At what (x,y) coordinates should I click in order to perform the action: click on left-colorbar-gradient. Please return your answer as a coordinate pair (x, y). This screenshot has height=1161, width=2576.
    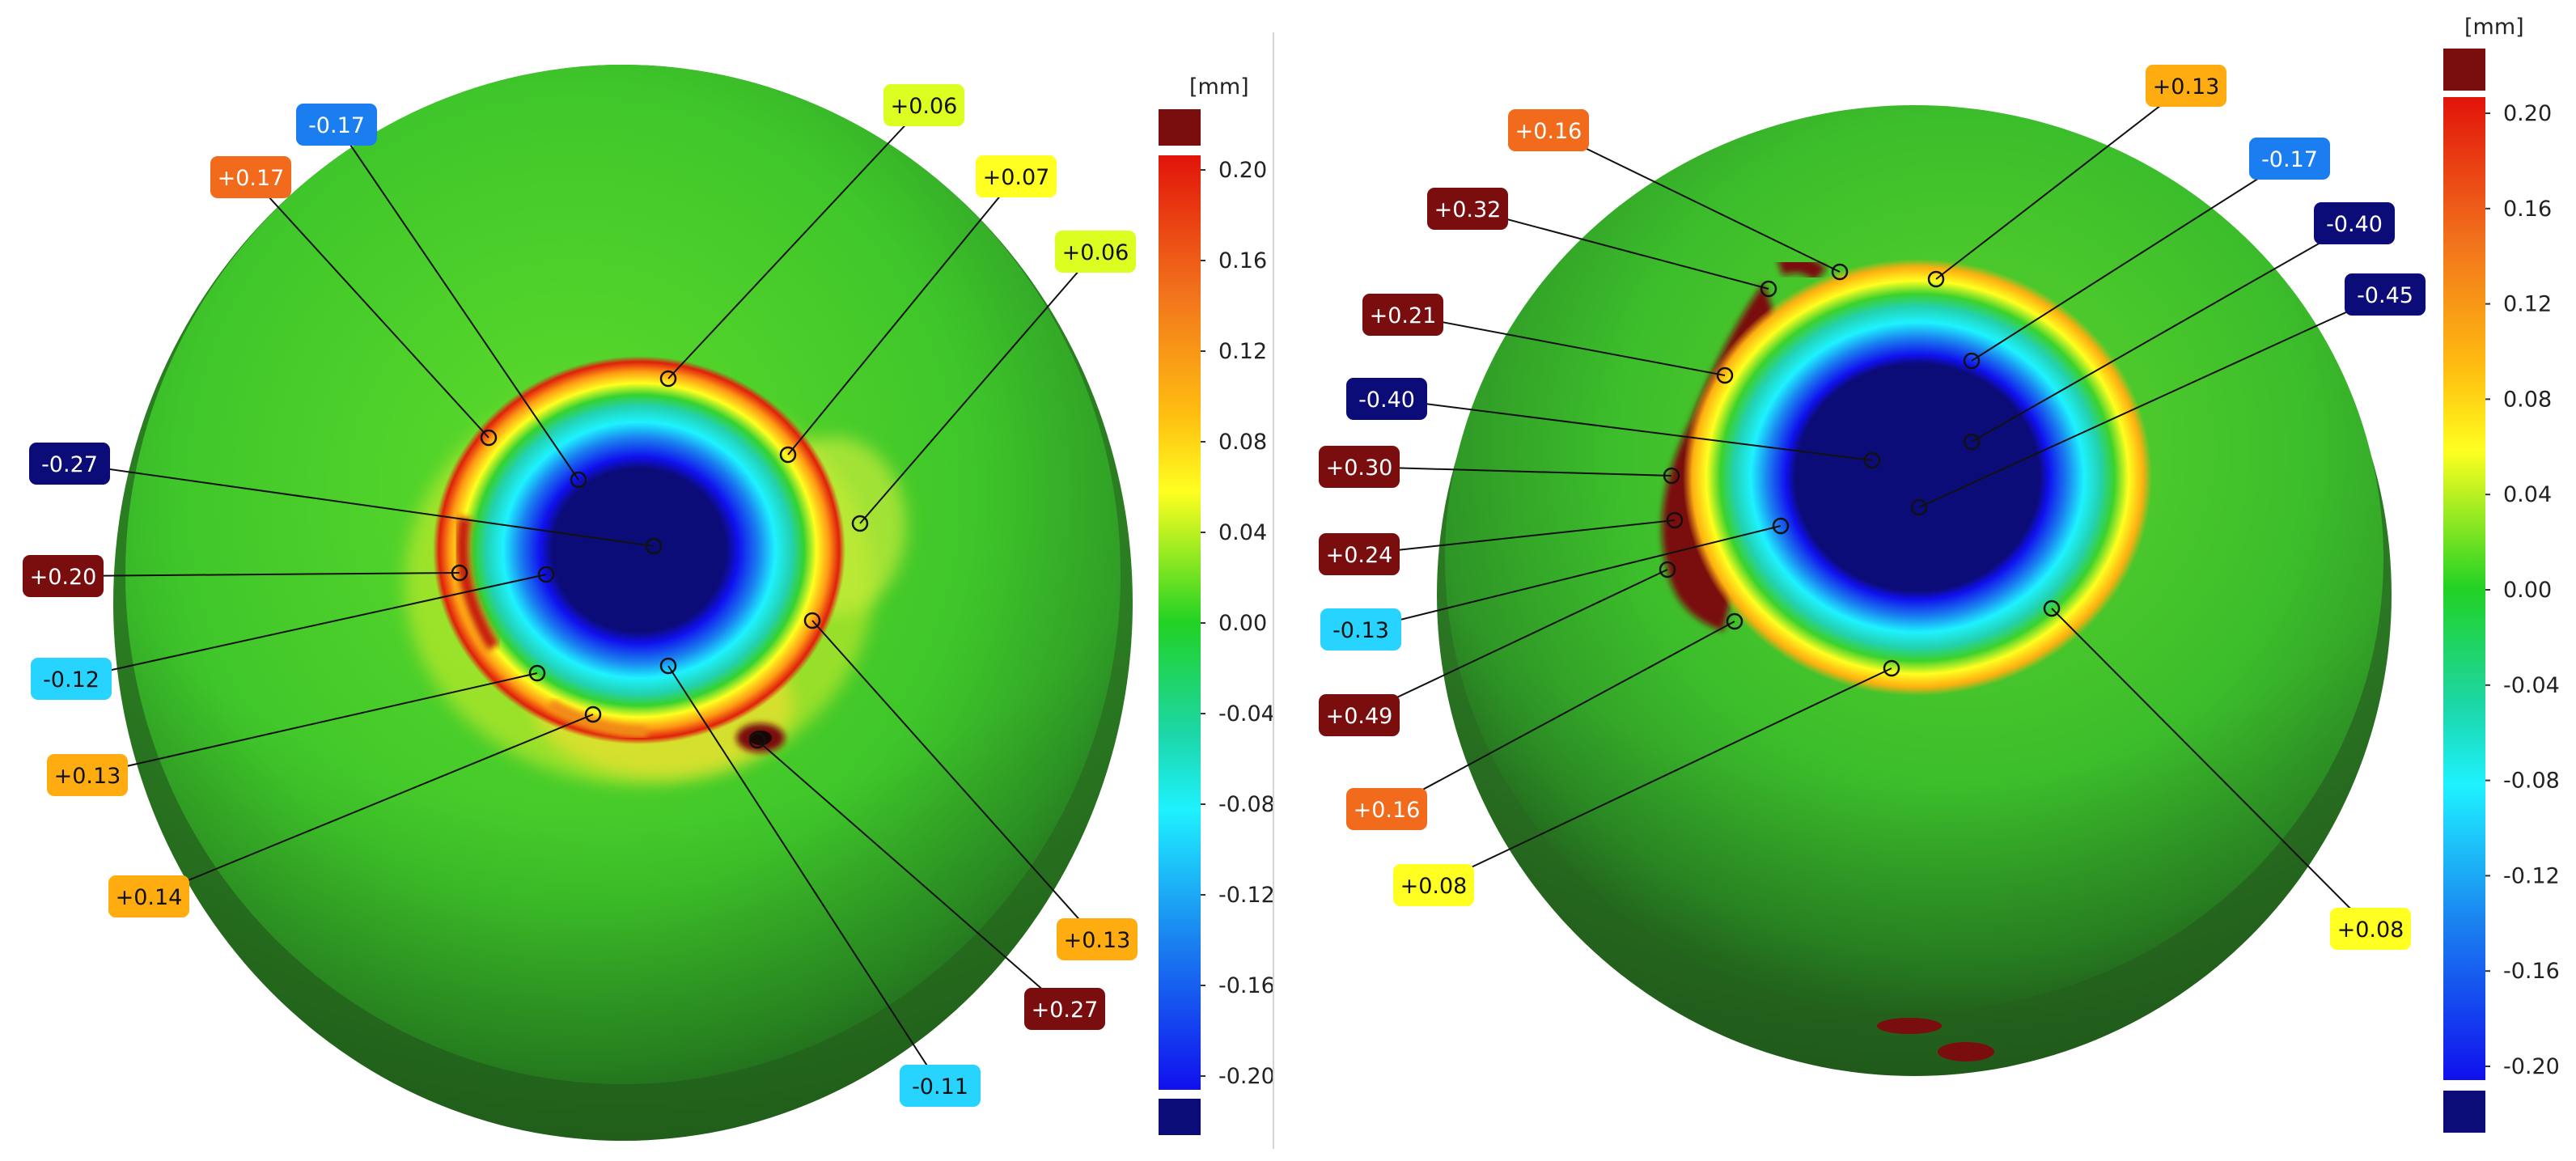
    Looking at the image, I should click on (1180, 622).